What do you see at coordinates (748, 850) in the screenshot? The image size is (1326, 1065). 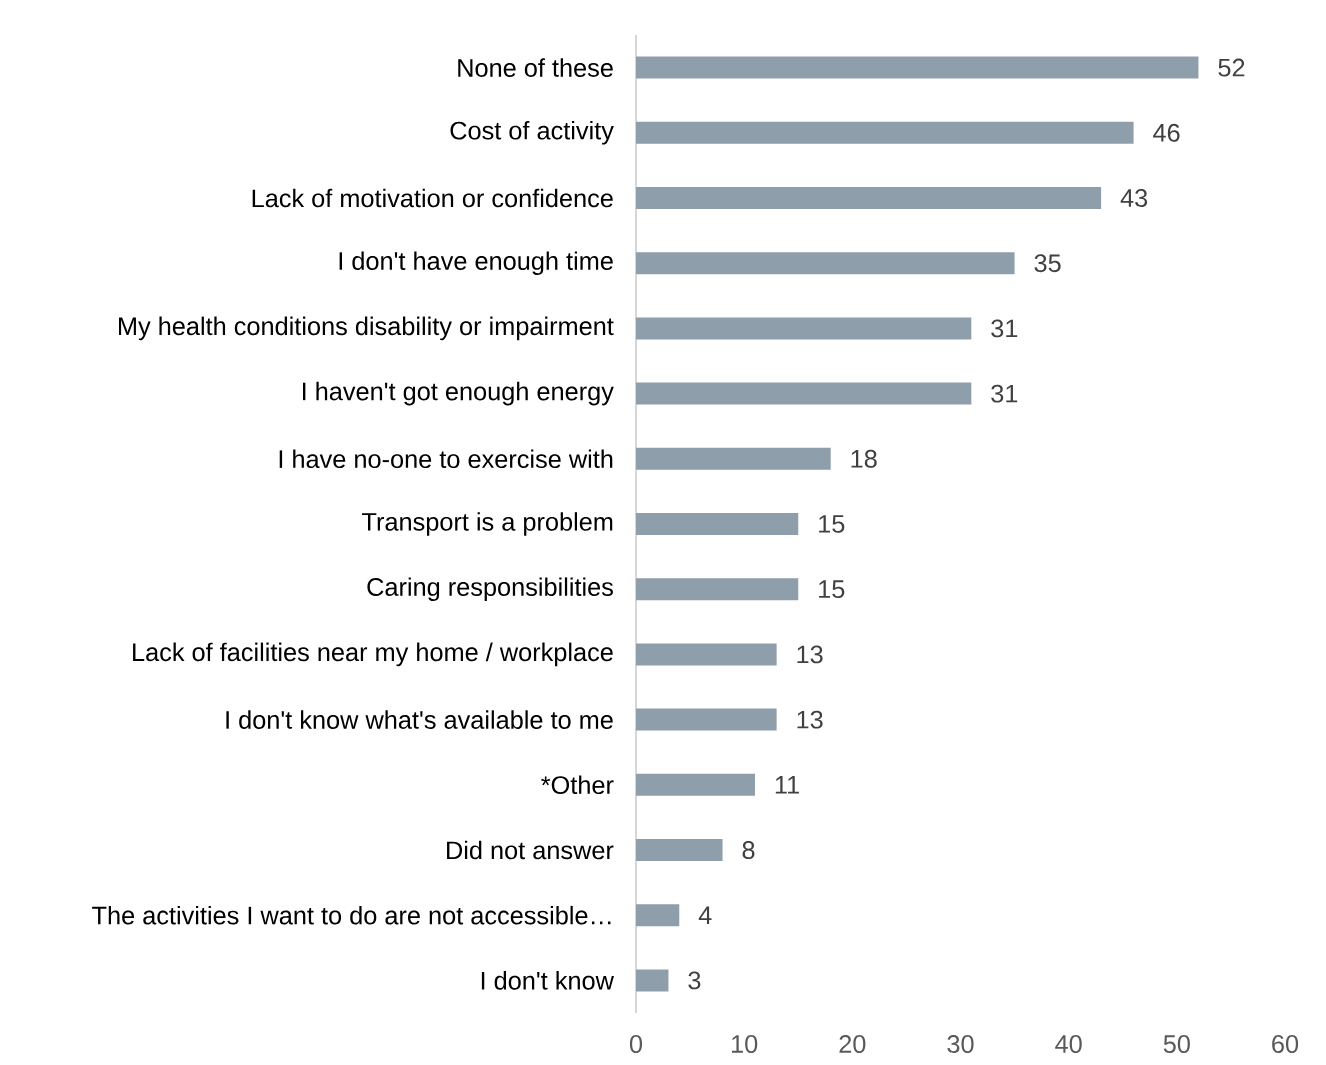 I see `data-label: 8` at bounding box center [748, 850].